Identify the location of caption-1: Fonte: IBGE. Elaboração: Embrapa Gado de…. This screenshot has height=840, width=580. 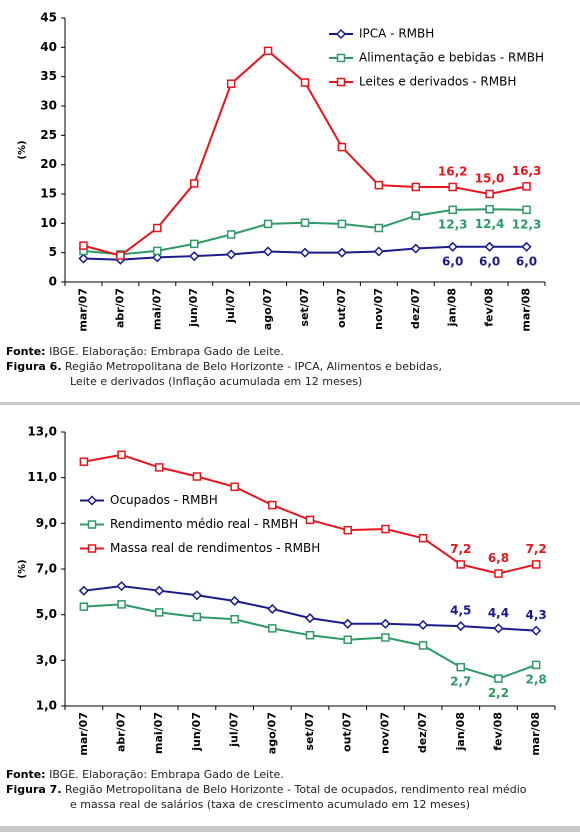
(224, 366).